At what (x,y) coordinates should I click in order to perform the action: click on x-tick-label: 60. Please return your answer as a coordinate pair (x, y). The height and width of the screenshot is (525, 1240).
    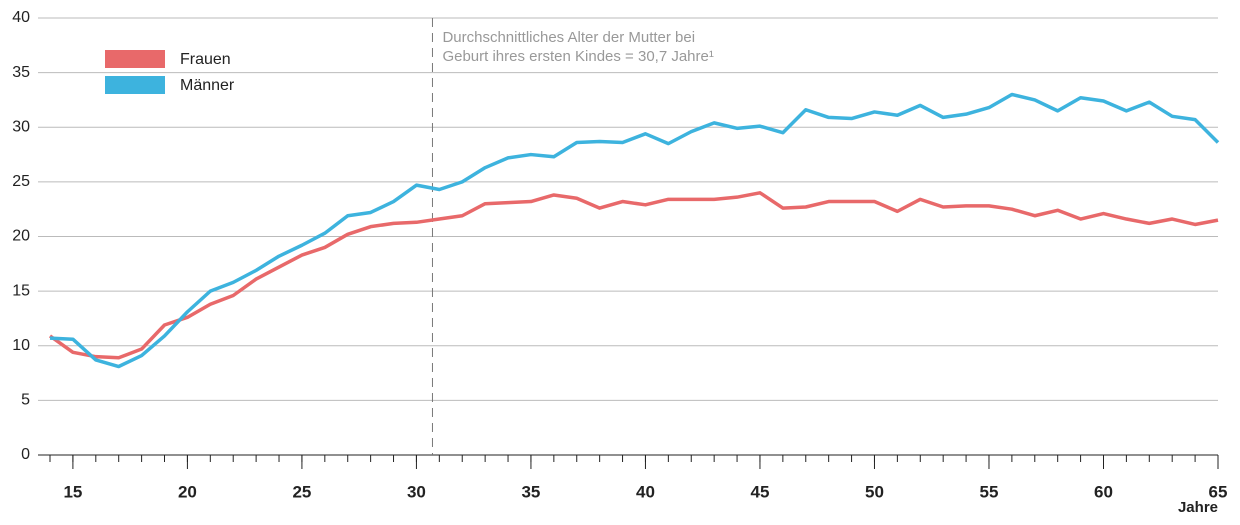
    Looking at the image, I should click on (1103, 491).